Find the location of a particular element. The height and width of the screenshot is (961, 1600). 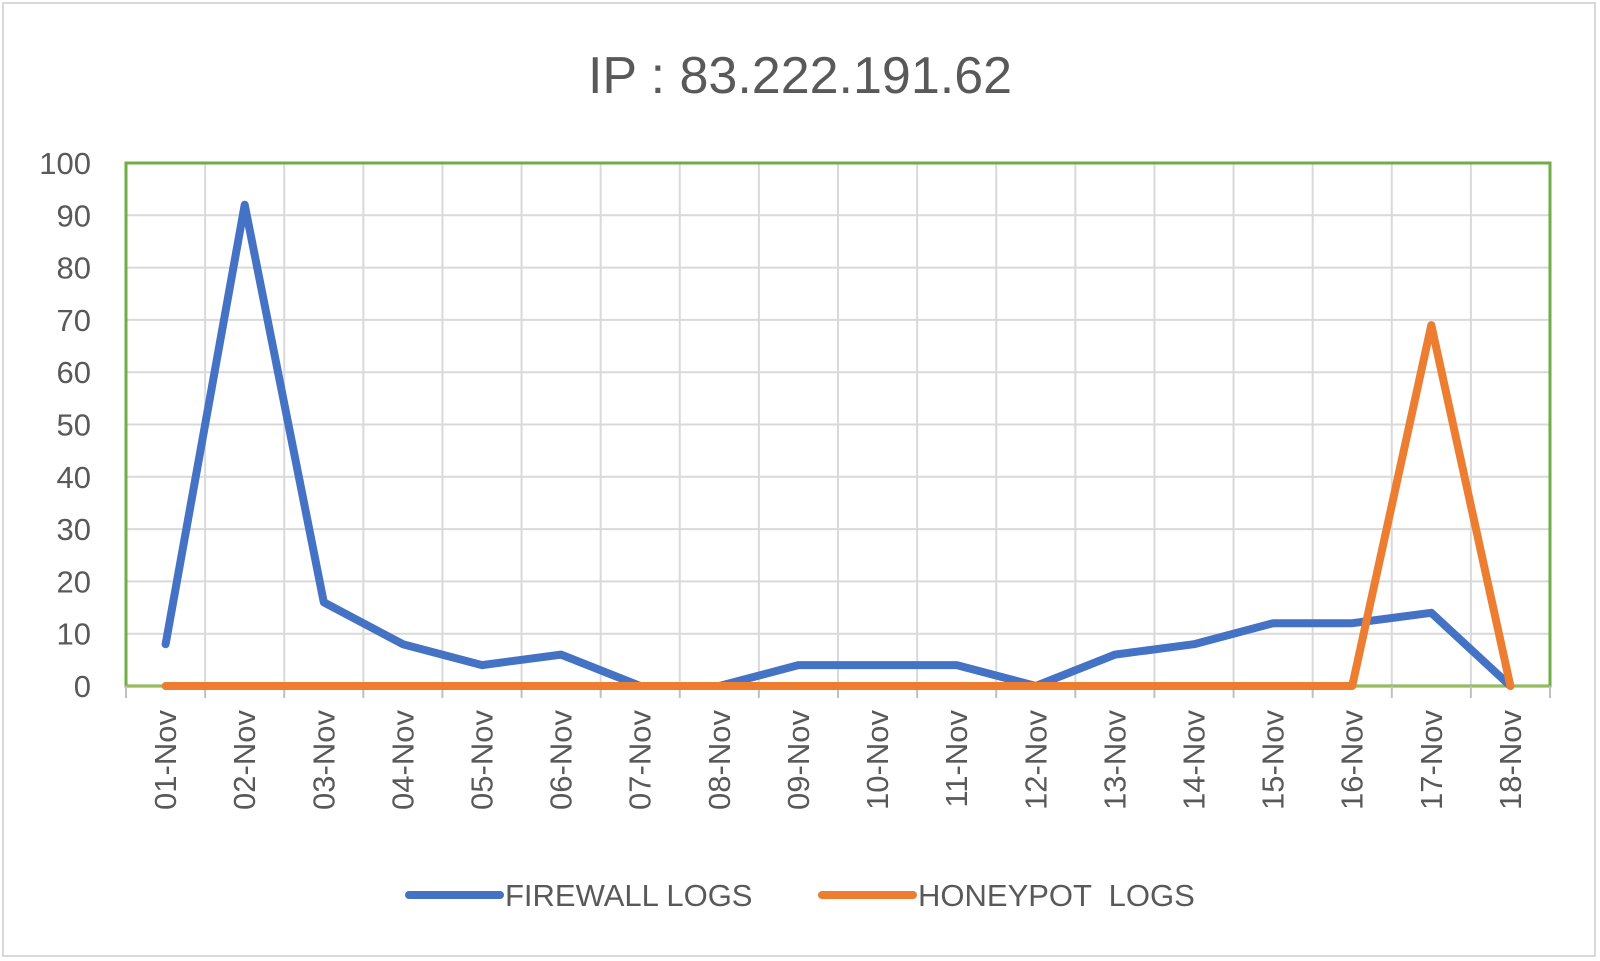

x-tick-label: 15-Nov is located at coordinates (1273, 760).